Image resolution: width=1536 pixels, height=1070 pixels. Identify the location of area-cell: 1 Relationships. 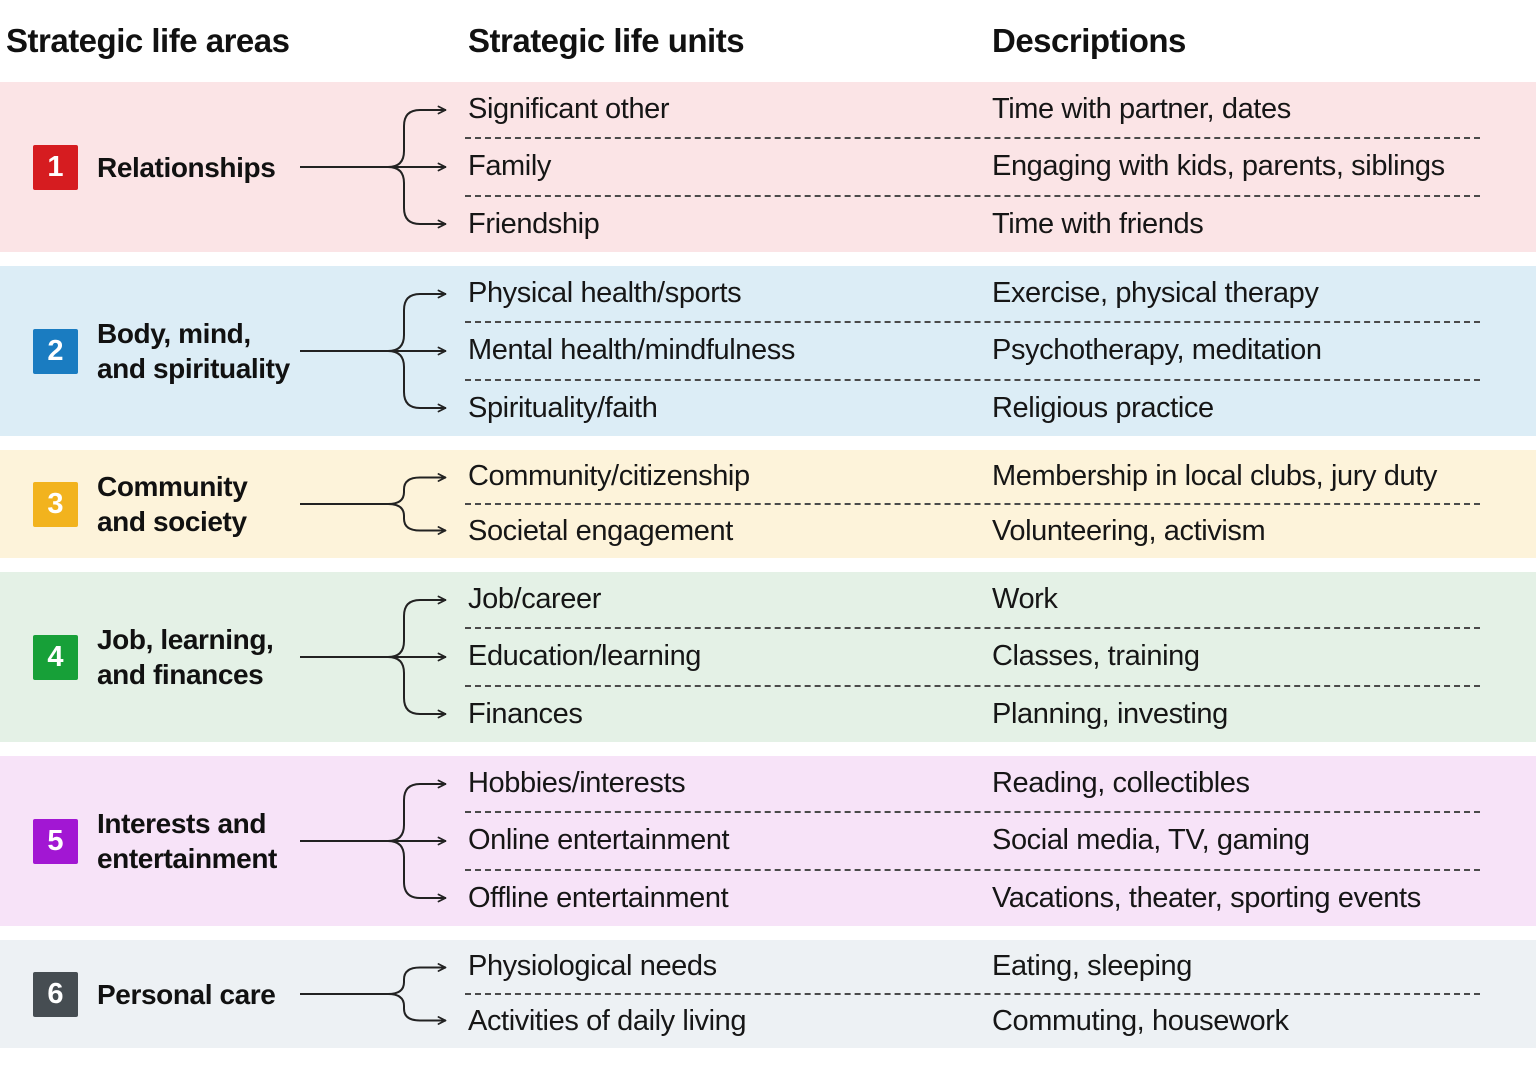
(150, 167).